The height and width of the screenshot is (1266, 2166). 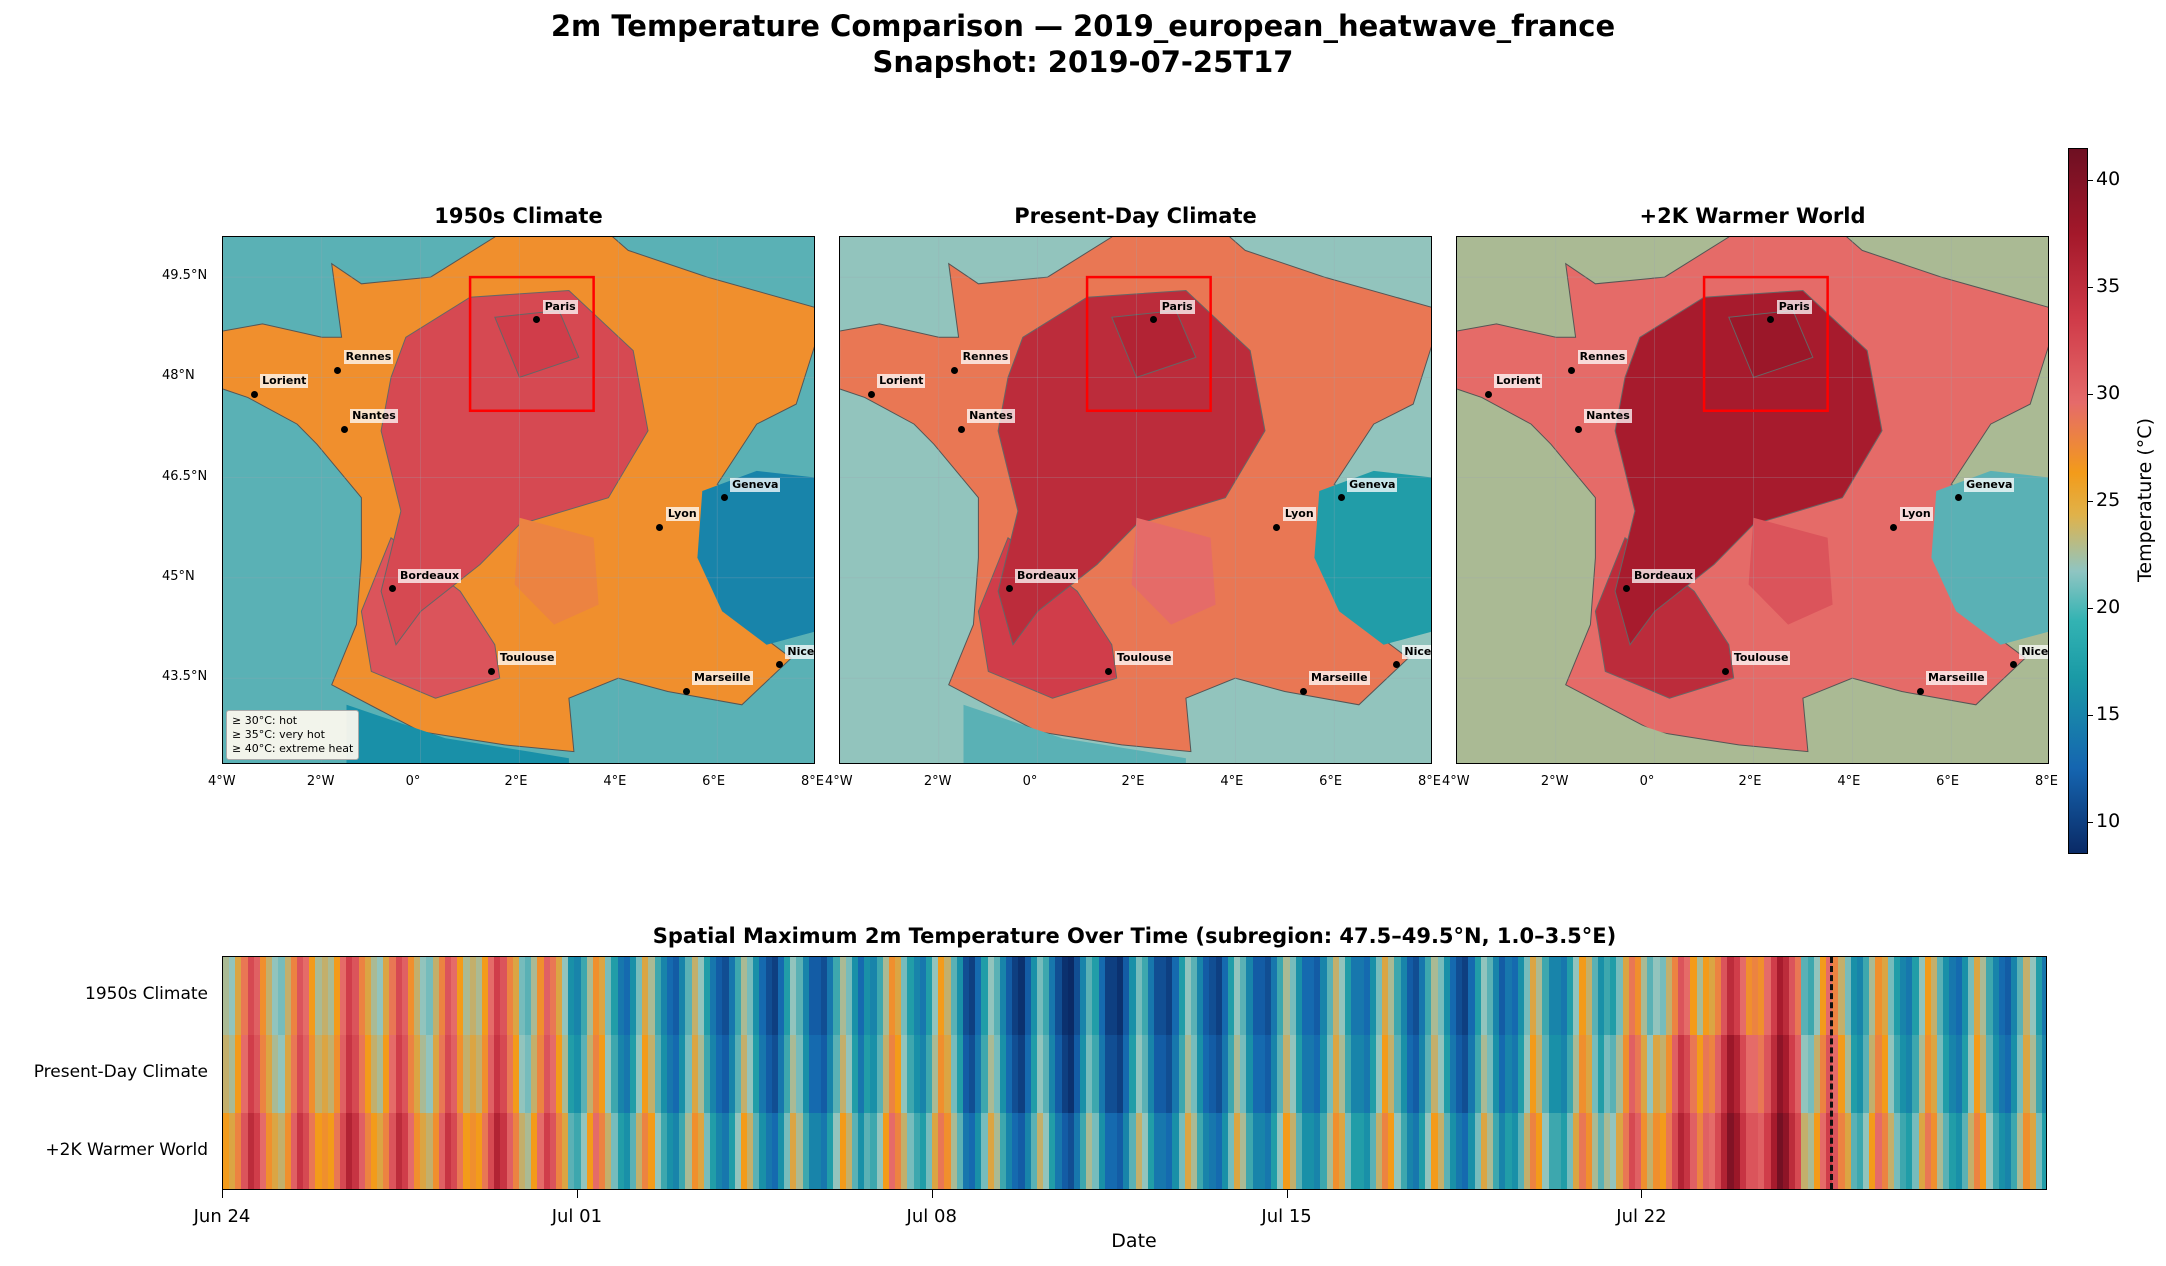 What do you see at coordinates (430, 575) in the screenshot?
I see `city-label: Bordeaux` at bounding box center [430, 575].